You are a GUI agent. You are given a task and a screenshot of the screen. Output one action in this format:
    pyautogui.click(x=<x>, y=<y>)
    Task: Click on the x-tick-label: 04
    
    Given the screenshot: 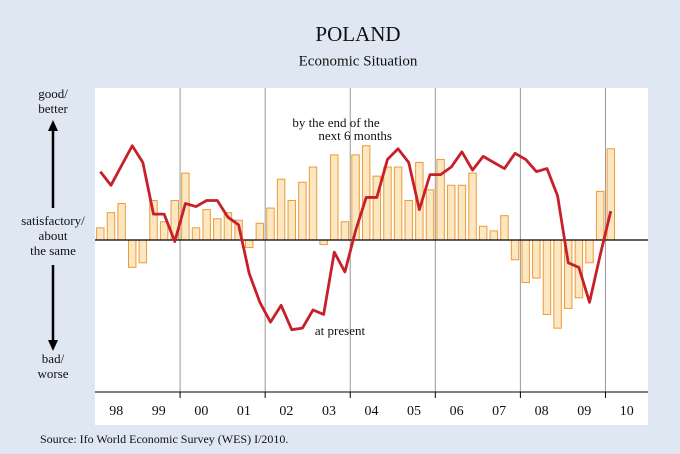 What is the action you would take?
    pyautogui.click(x=372, y=411)
    